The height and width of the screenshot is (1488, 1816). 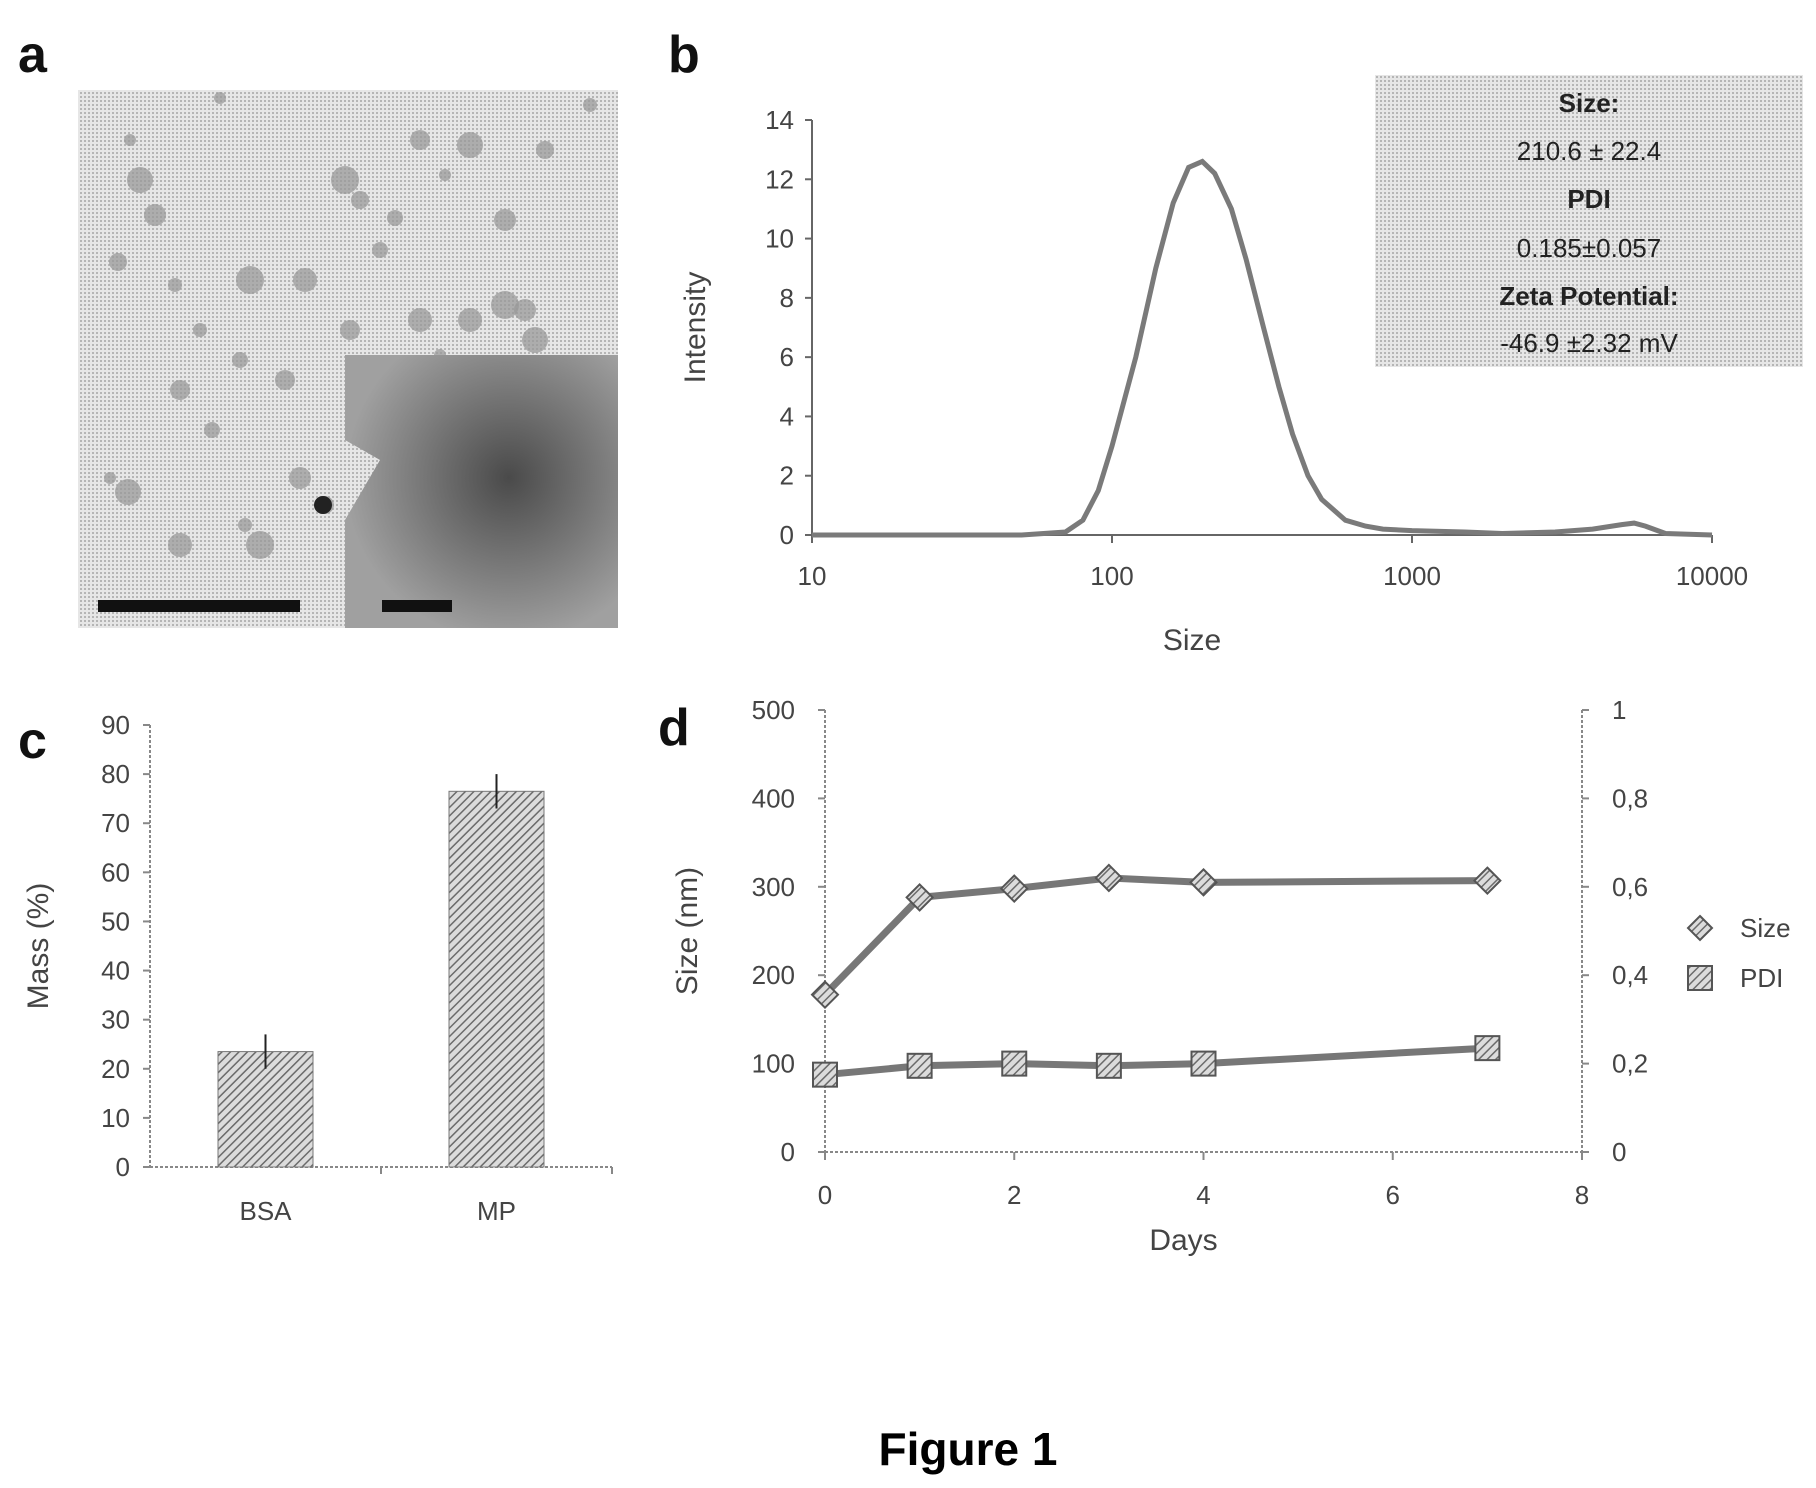 What do you see at coordinates (199, 606) in the screenshot?
I see `scale-bar-main` at bounding box center [199, 606].